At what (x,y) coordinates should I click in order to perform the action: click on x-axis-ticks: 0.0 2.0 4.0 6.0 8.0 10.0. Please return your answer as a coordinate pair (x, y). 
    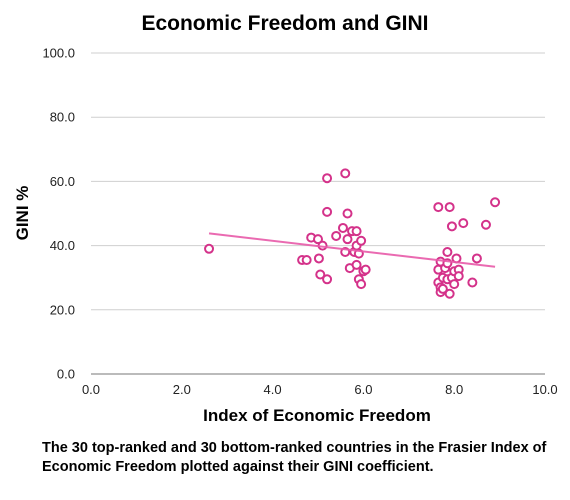
    Looking at the image, I should click on (320, 389).